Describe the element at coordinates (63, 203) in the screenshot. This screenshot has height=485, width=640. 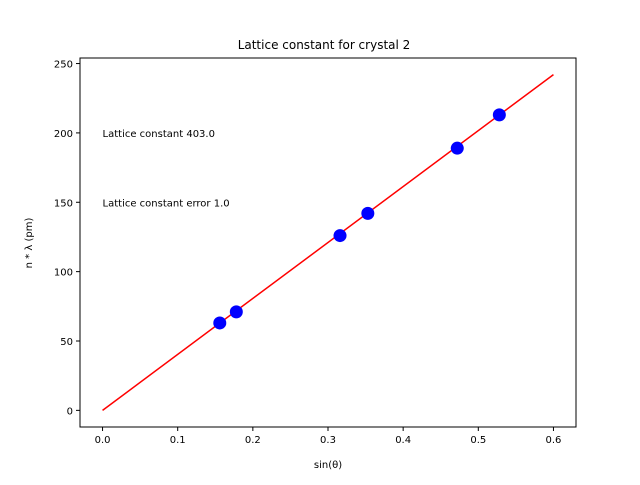
I see `y-tick-label: 150` at that location.